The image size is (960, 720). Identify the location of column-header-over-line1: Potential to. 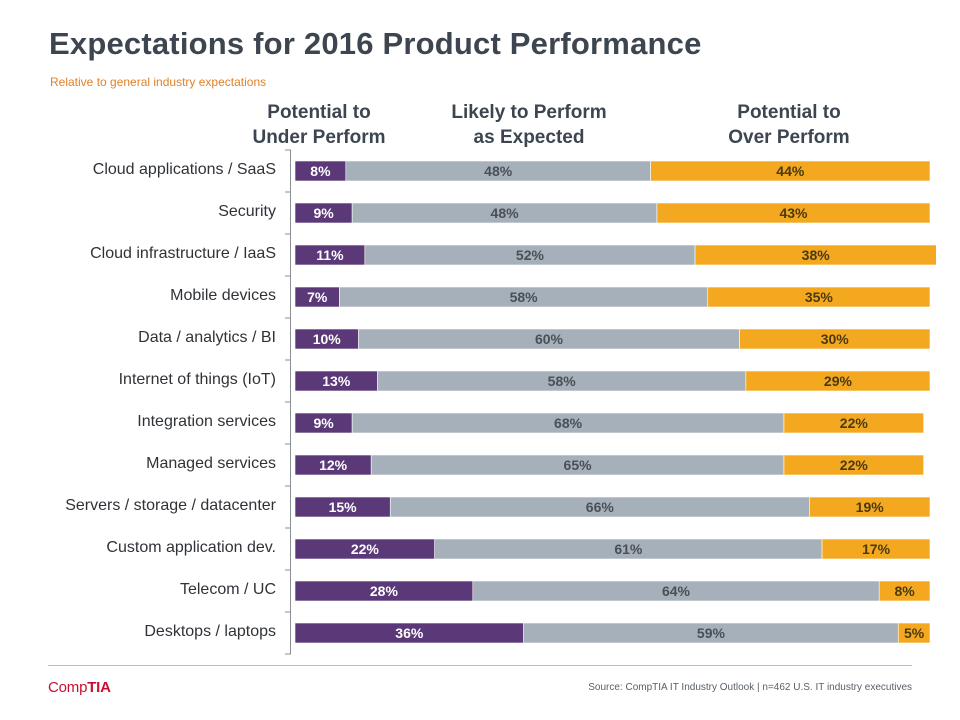
(789, 112).